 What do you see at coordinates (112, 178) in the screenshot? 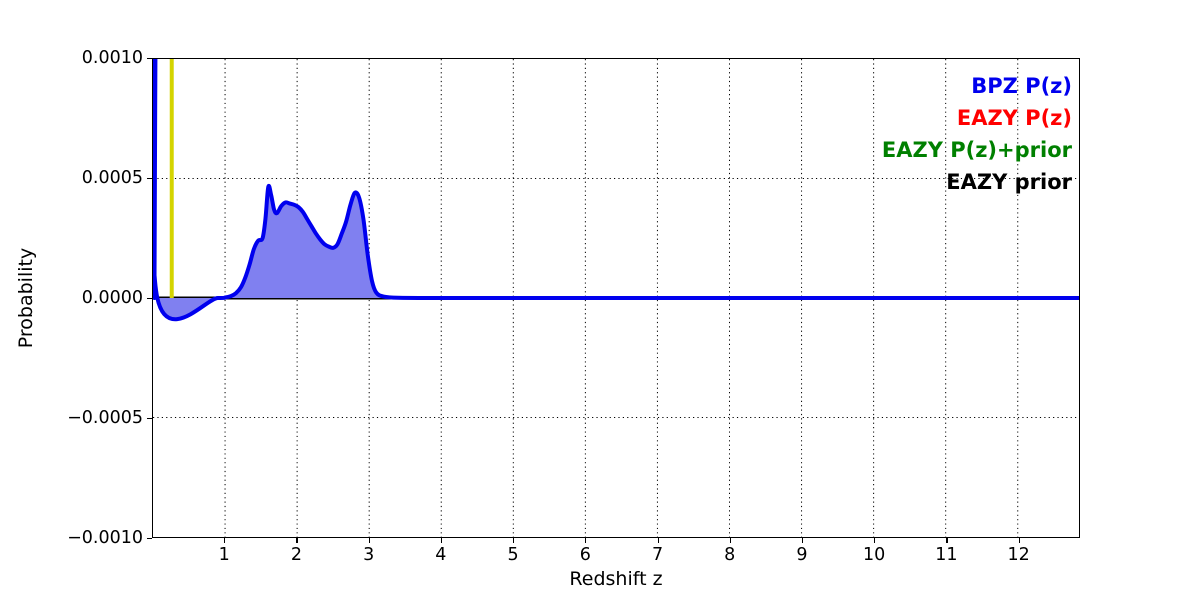
I see `y-tick-label: 0.0005` at bounding box center [112, 178].